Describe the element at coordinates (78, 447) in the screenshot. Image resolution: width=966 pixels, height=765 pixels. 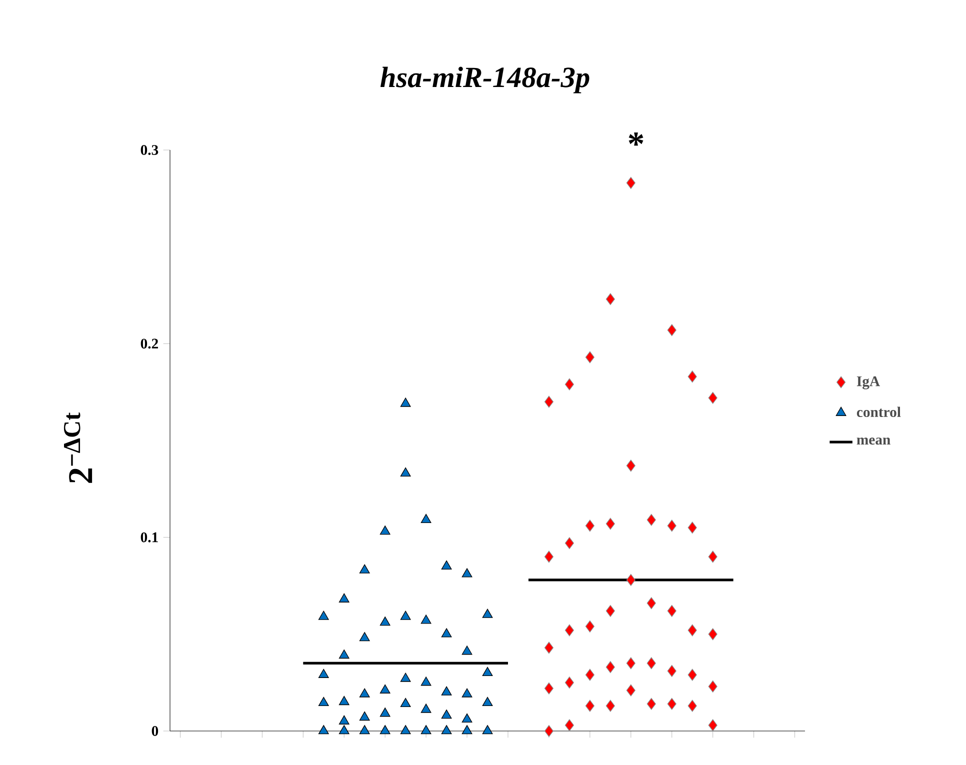
I see `y-axis-title: 2$^{−ΔCt}$` at that location.